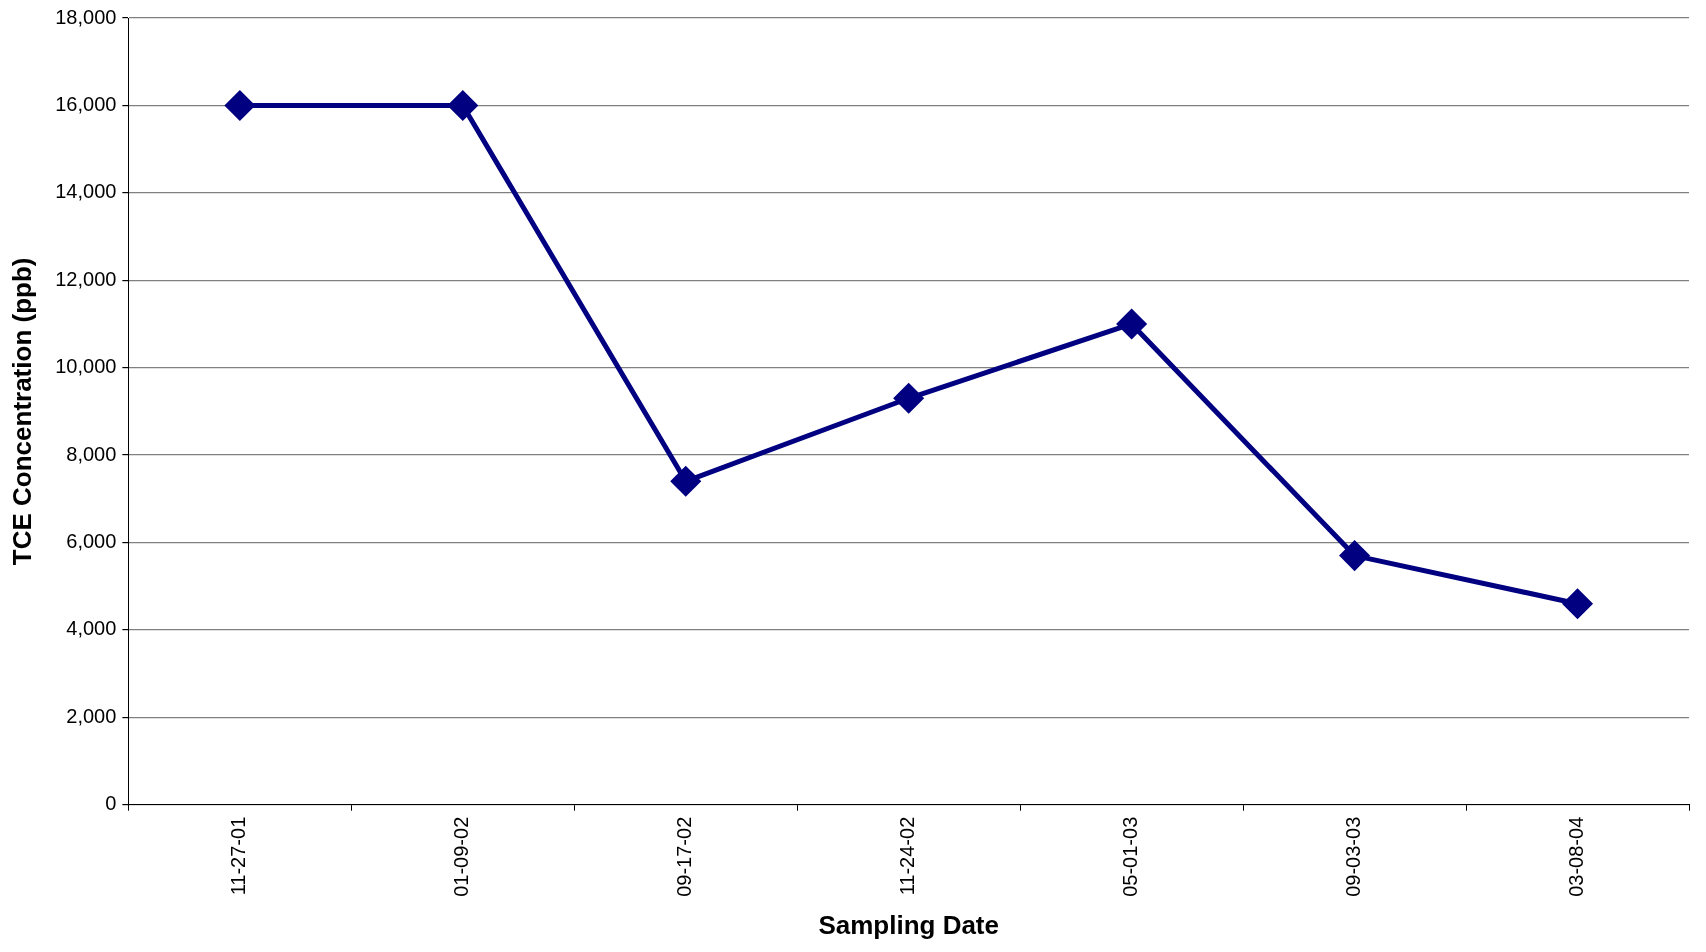 The width and height of the screenshot is (1706, 952). What do you see at coordinates (1576, 856) in the screenshot?
I see `x-tick-label: 03-08-04` at bounding box center [1576, 856].